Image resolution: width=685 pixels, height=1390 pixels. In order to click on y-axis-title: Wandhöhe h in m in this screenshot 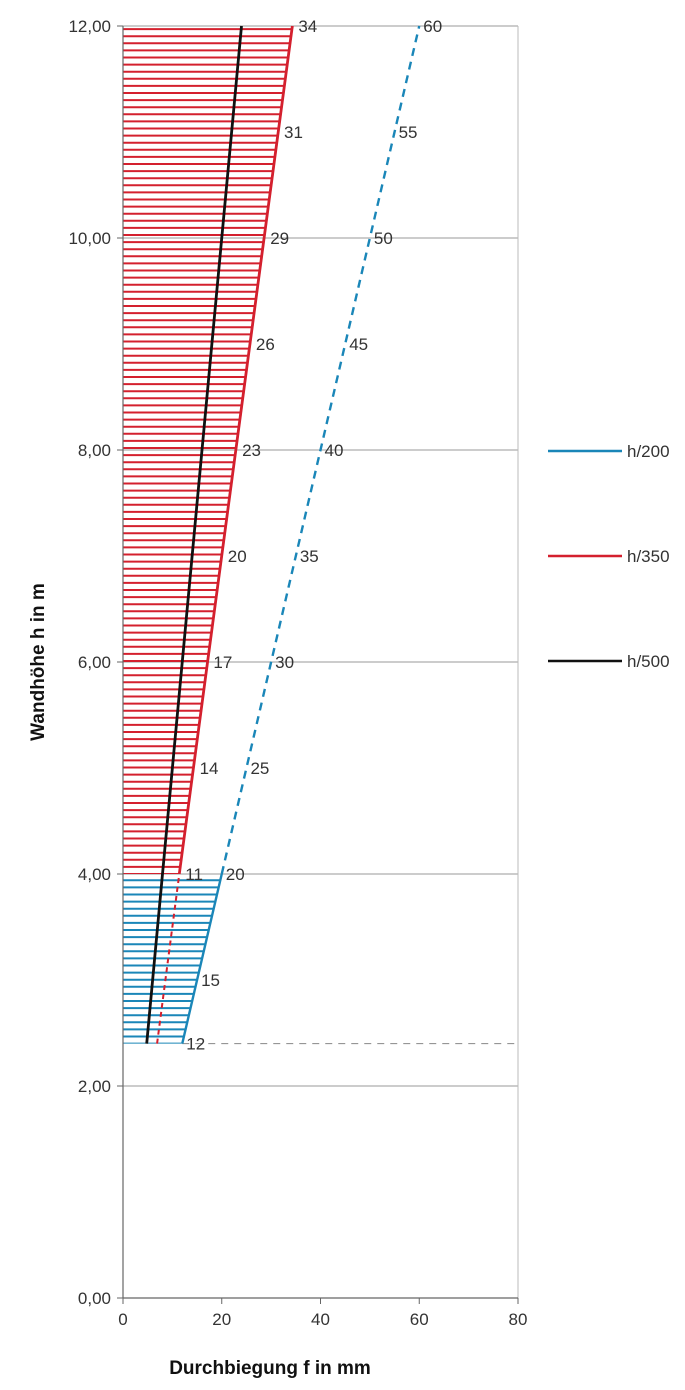, I will do `click(38, 662)`.